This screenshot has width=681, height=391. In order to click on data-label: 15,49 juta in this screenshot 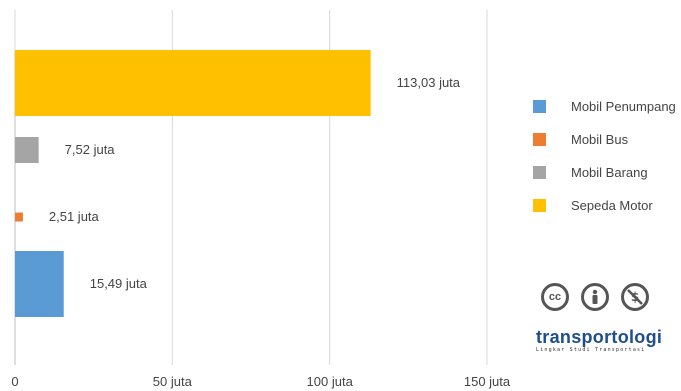, I will do `click(119, 283)`.